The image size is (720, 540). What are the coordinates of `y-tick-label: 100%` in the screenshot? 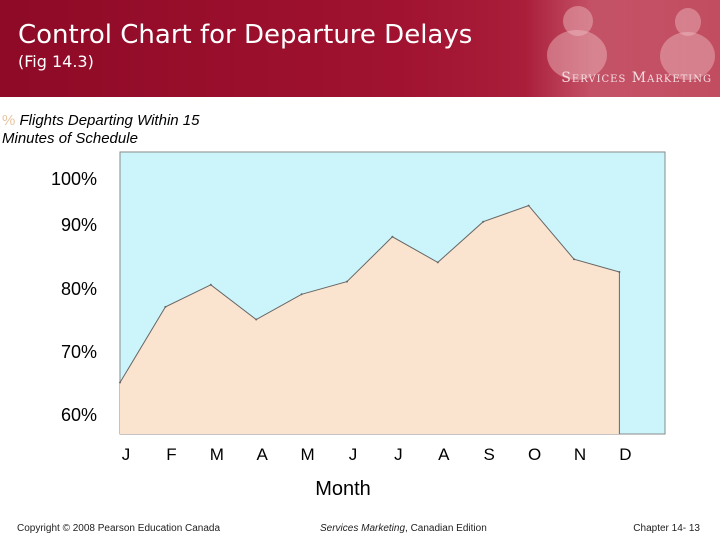 It's located at (74, 179).